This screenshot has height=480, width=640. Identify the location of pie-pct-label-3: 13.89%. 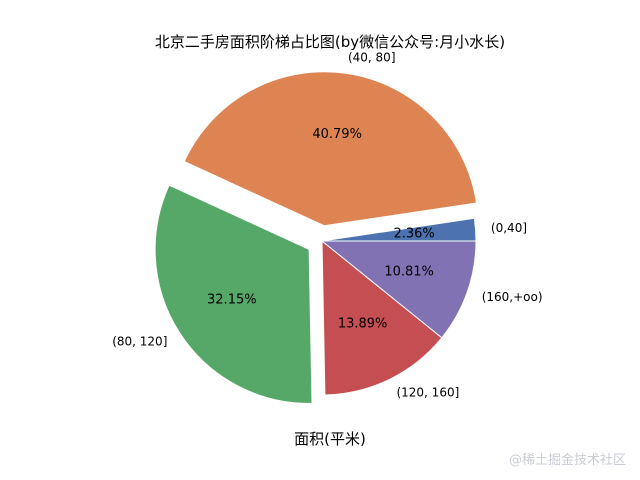
(363, 323).